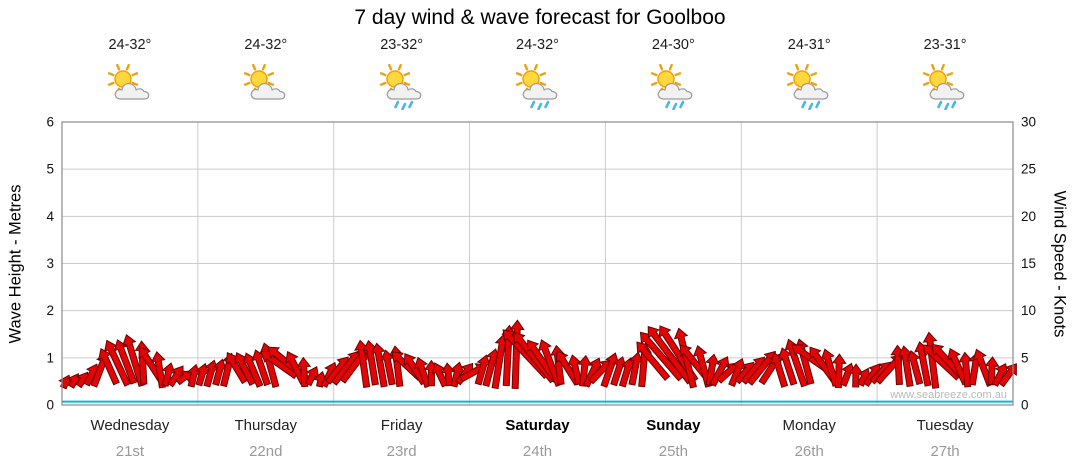 The image size is (1080, 475). What do you see at coordinates (1028, 310) in the screenshot?
I see `right-tick-label: 10` at bounding box center [1028, 310].